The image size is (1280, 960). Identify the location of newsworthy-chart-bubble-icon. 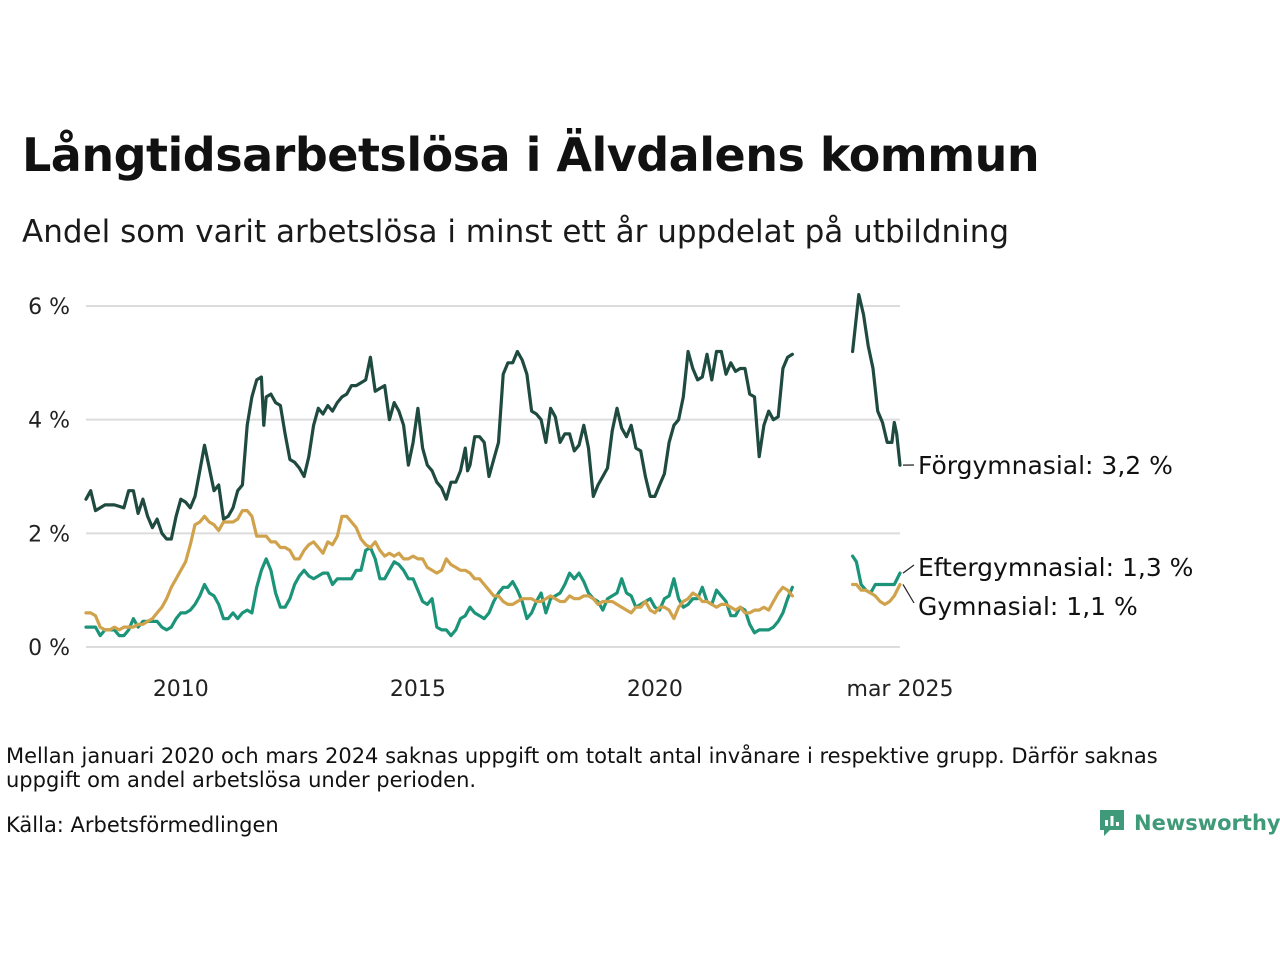
(1112, 823).